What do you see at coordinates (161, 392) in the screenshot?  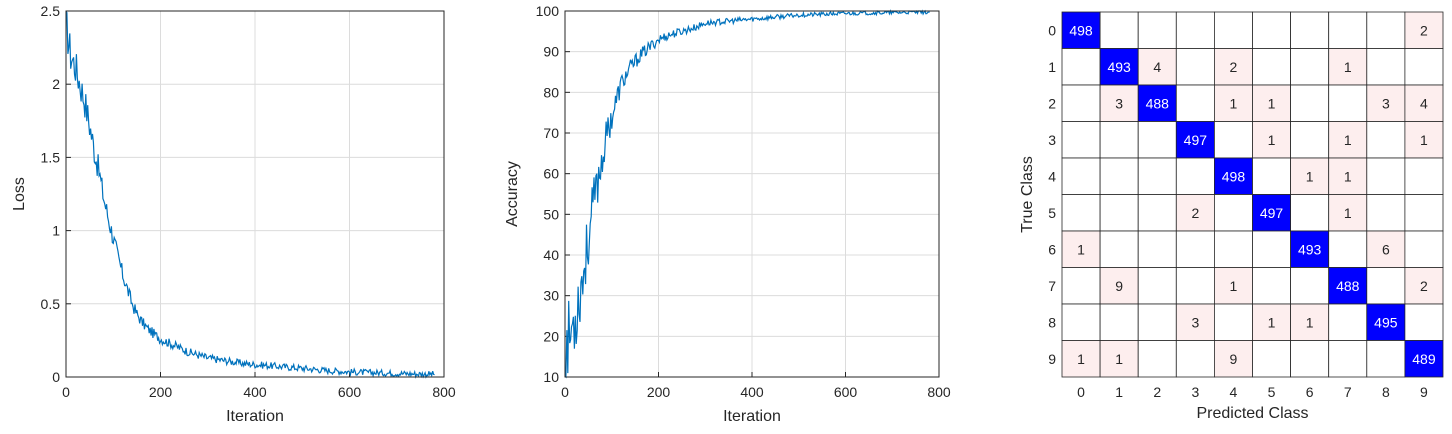 I see `loss-x-tick-label: 200` at bounding box center [161, 392].